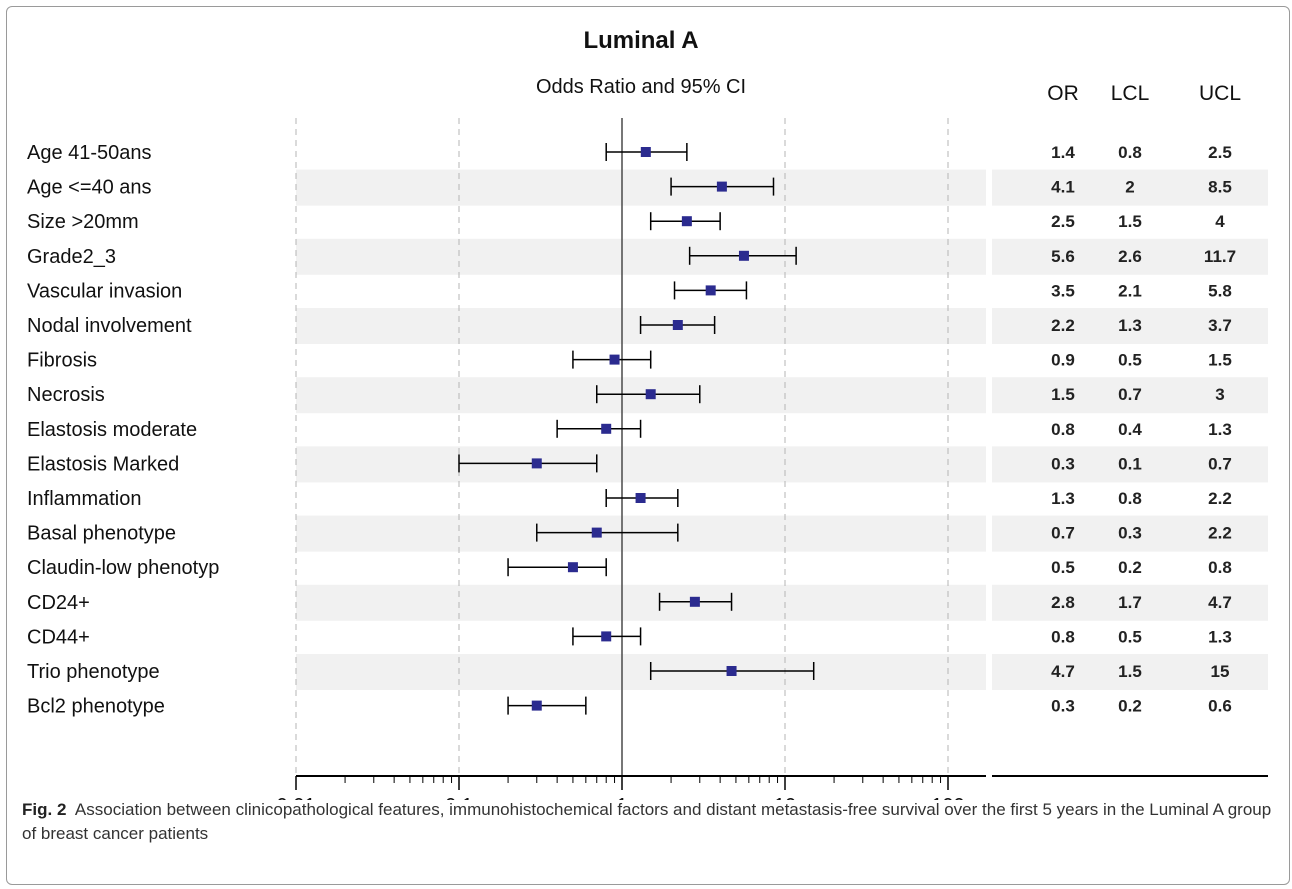 The height and width of the screenshot is (889, 1292). Describe the element at coordinates (1063, 256) in the screenshot. I see `or-value: 5.6` at that location.